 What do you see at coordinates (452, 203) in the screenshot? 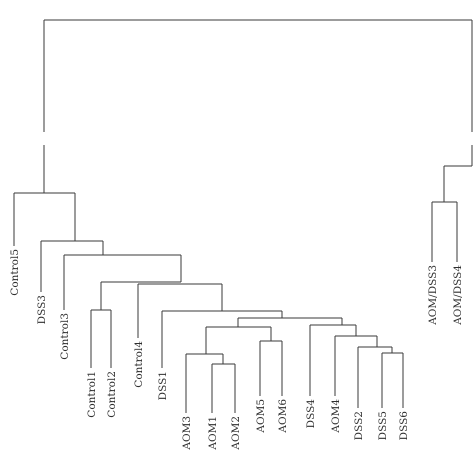
I see `right-major-cluster` at bounding box center [452, 203].